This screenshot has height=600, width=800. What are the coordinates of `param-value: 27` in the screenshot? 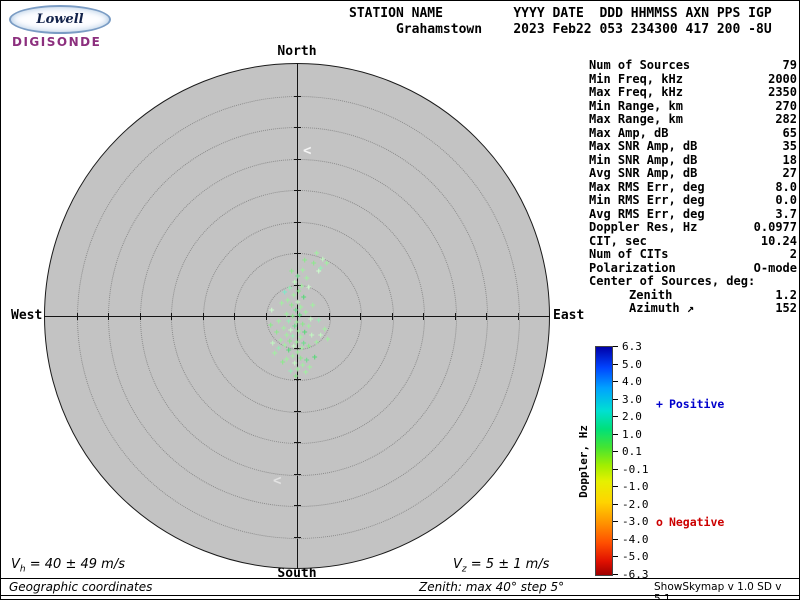 It's located at (789, 173).